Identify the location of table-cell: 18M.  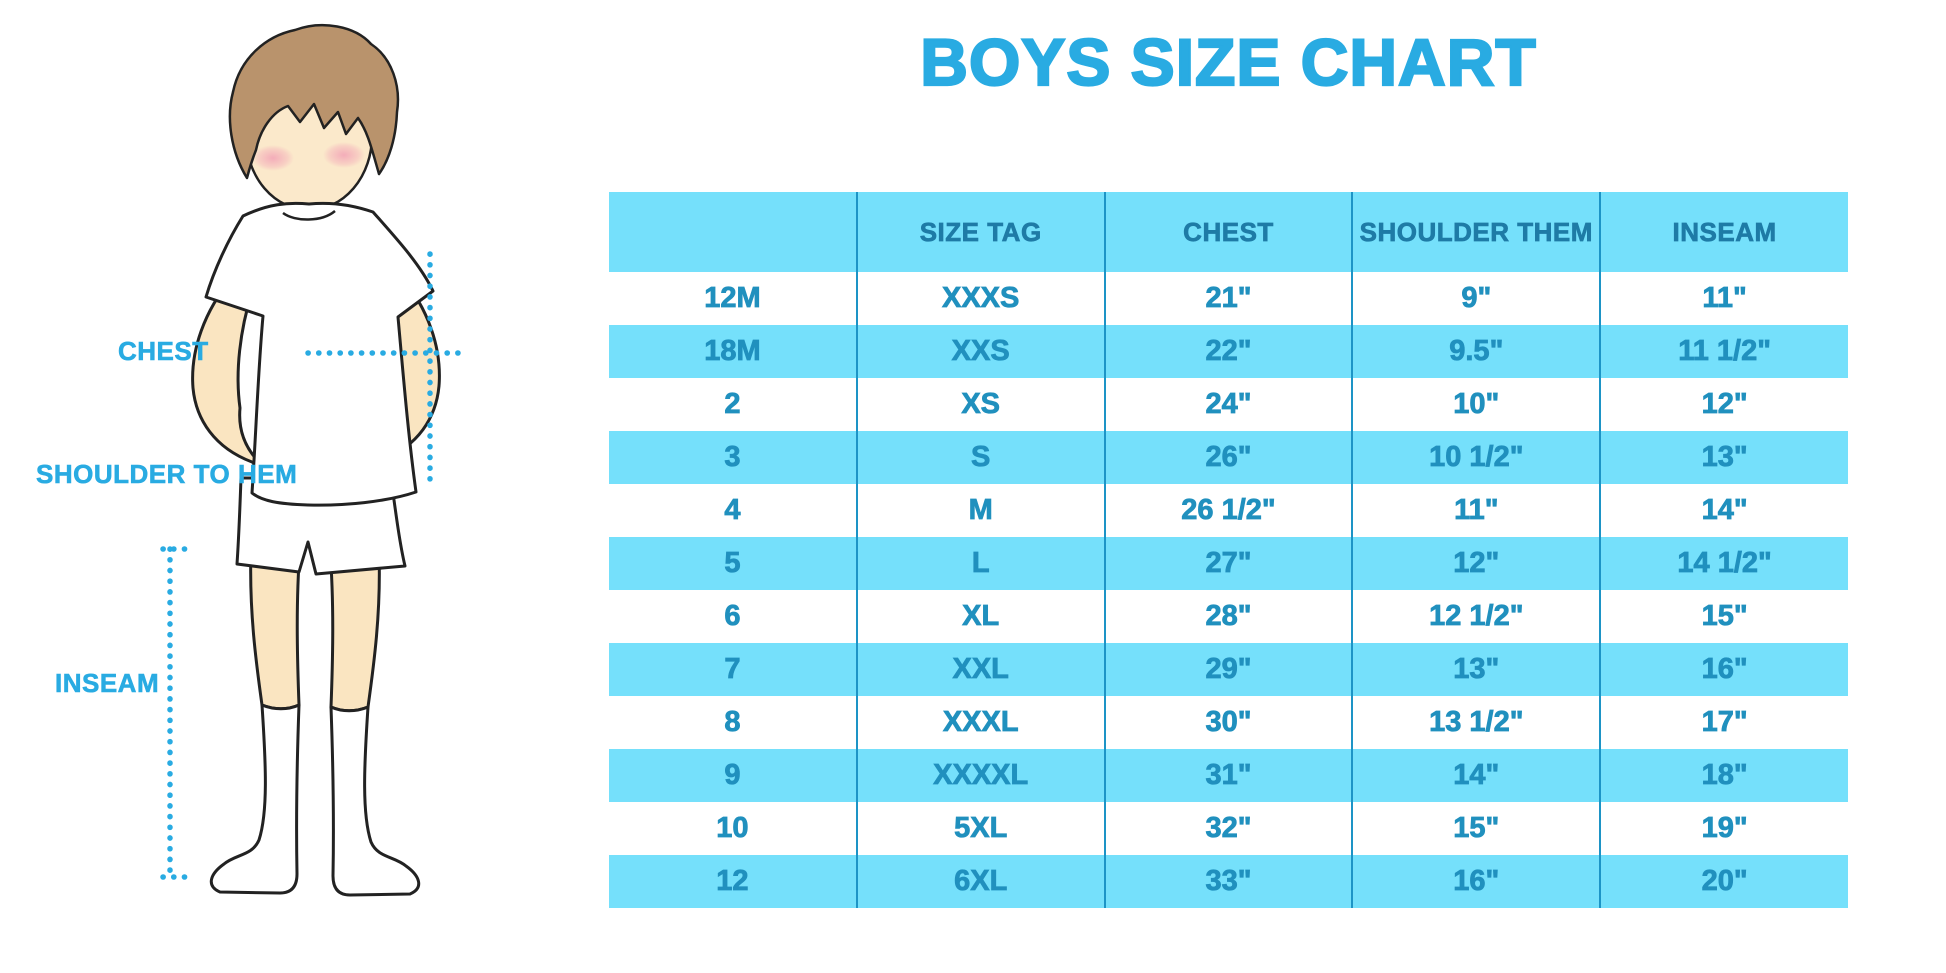
(733, 351).